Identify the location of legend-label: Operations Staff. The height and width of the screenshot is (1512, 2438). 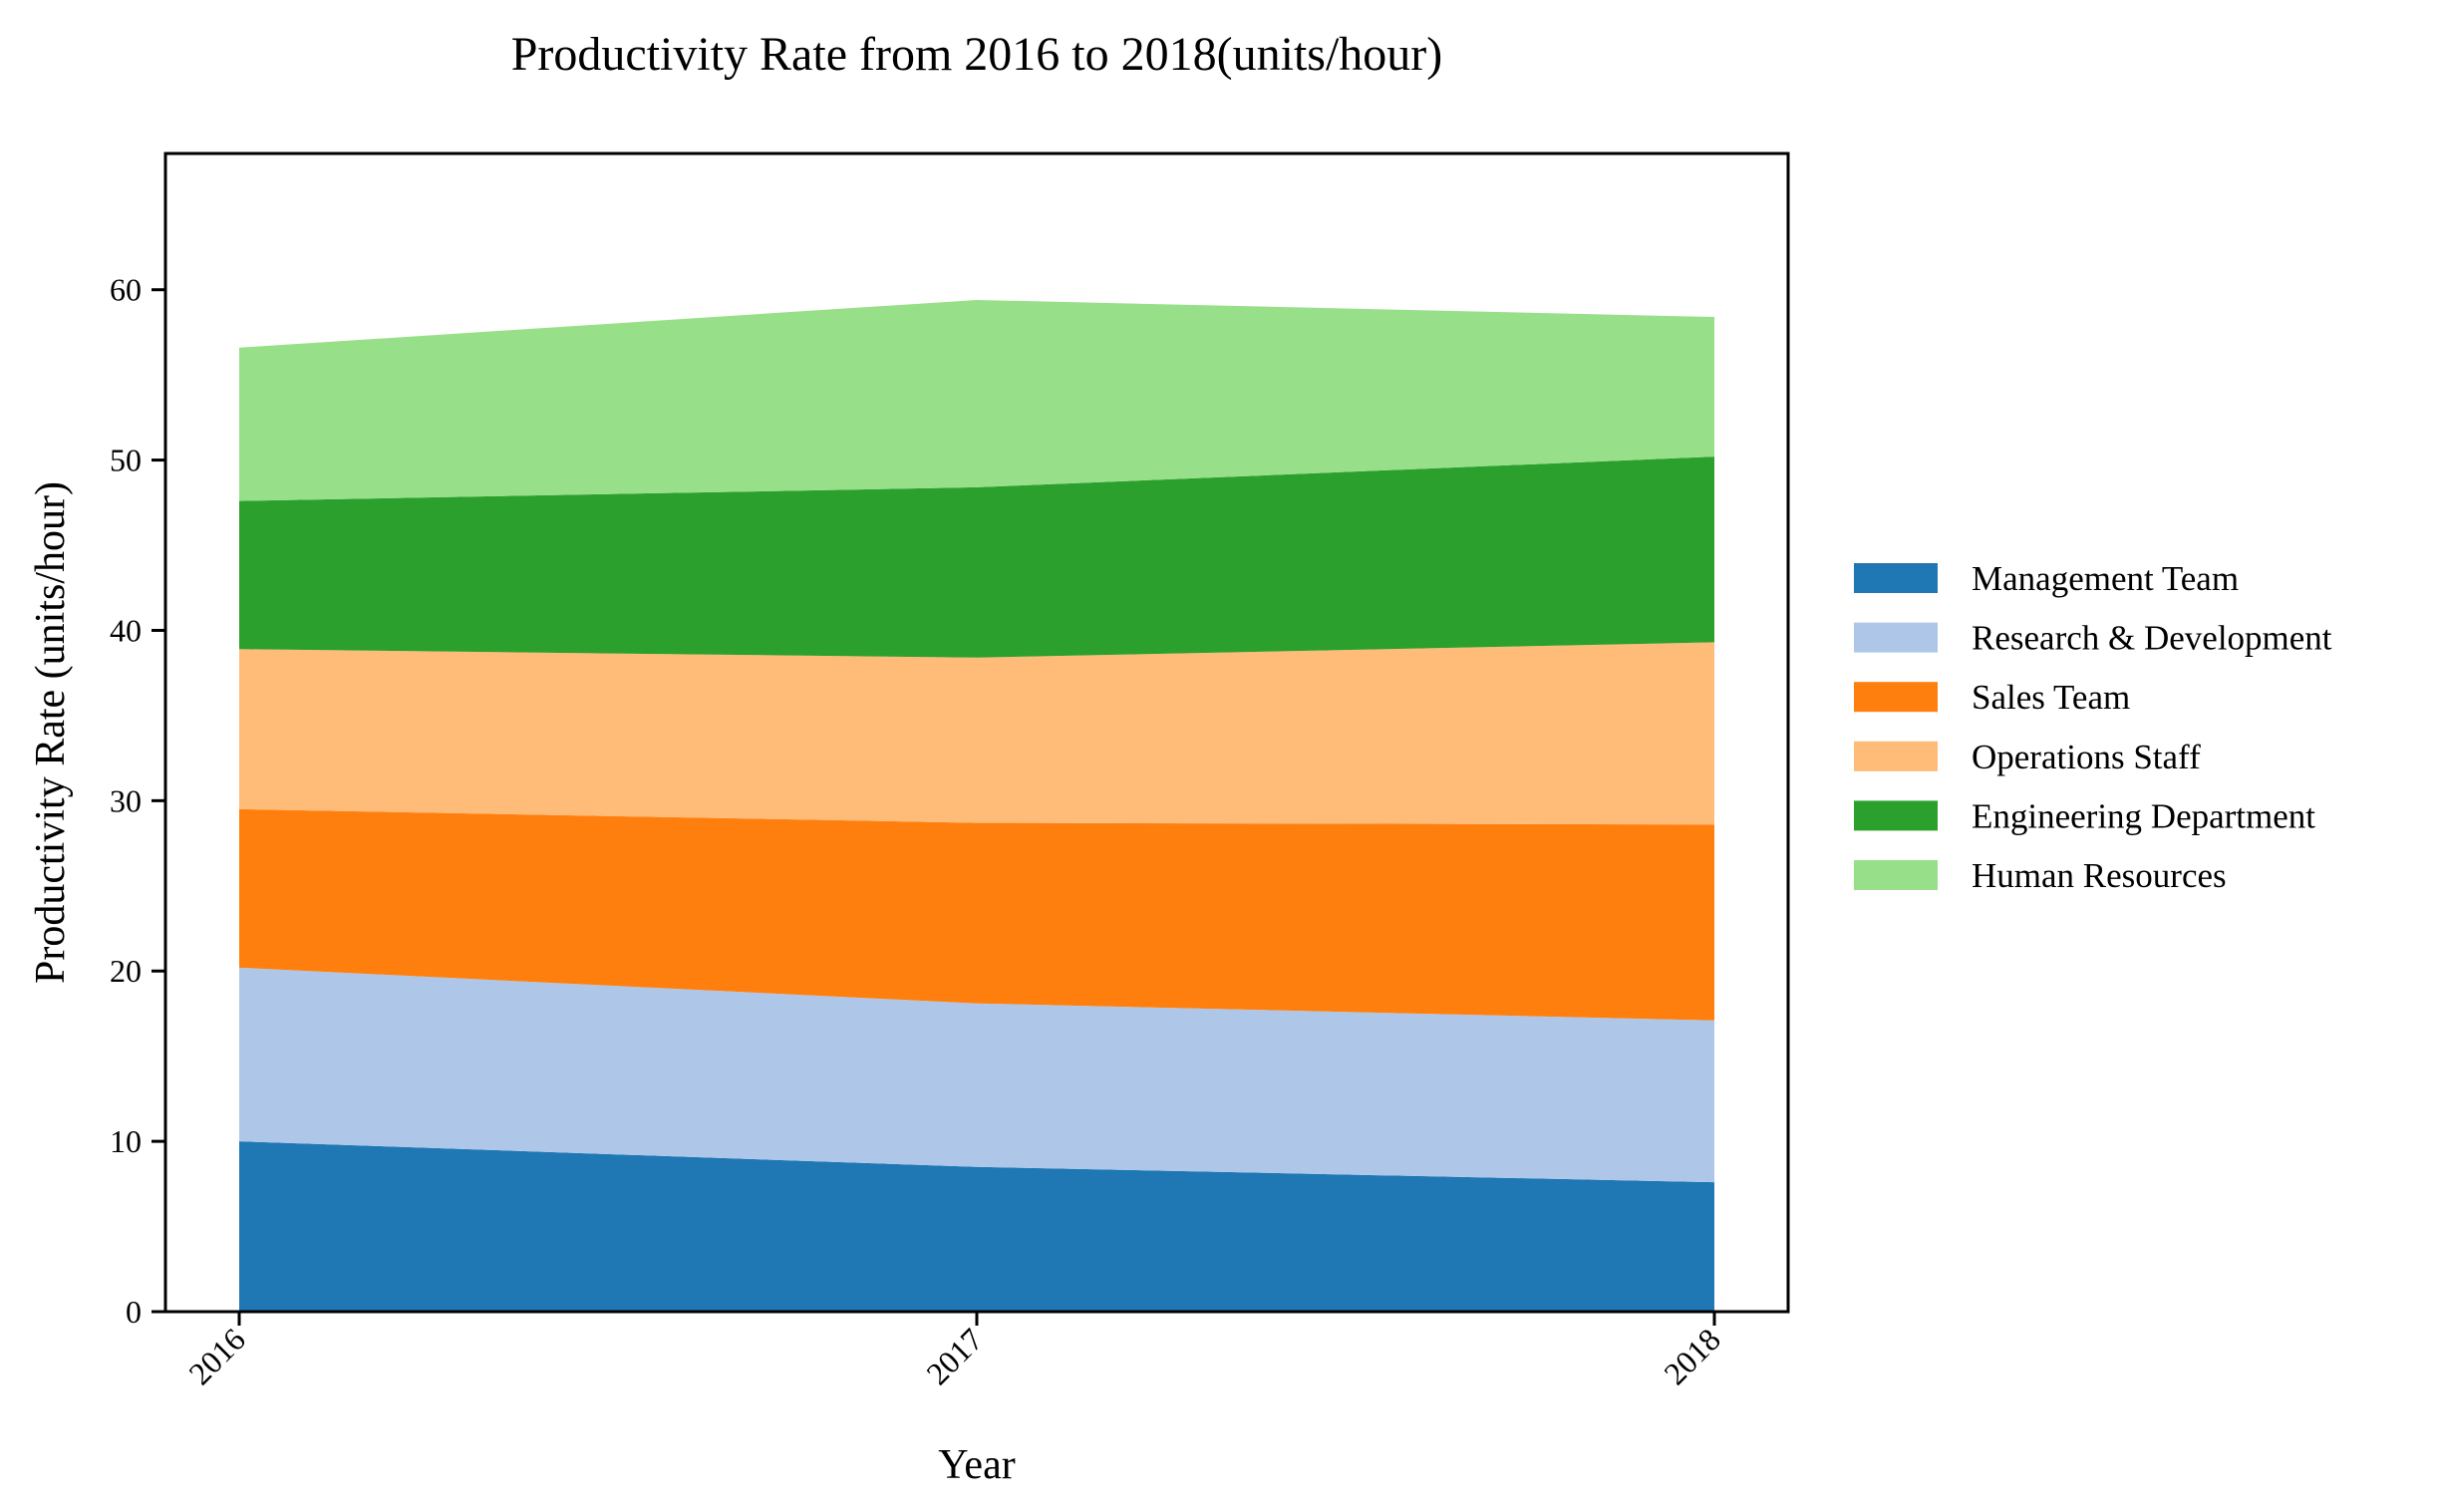
(2086, 757).